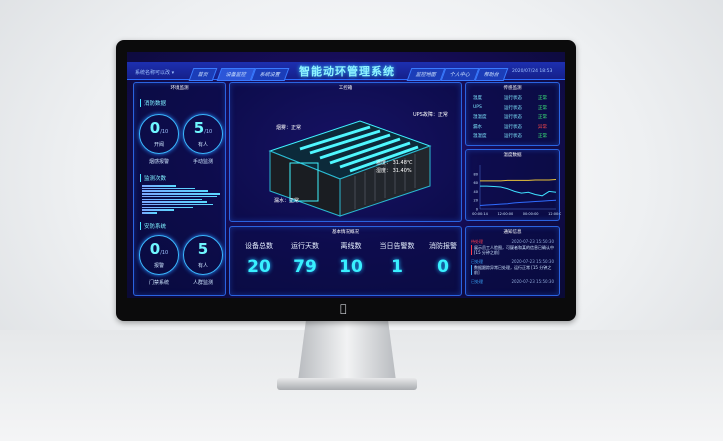 The width and height of the screenshot is (723, 441). What do you see at coordinates (350, 168) in the screenshot?
I see `server-cabinet-3d` at bounding box center [350, 168].